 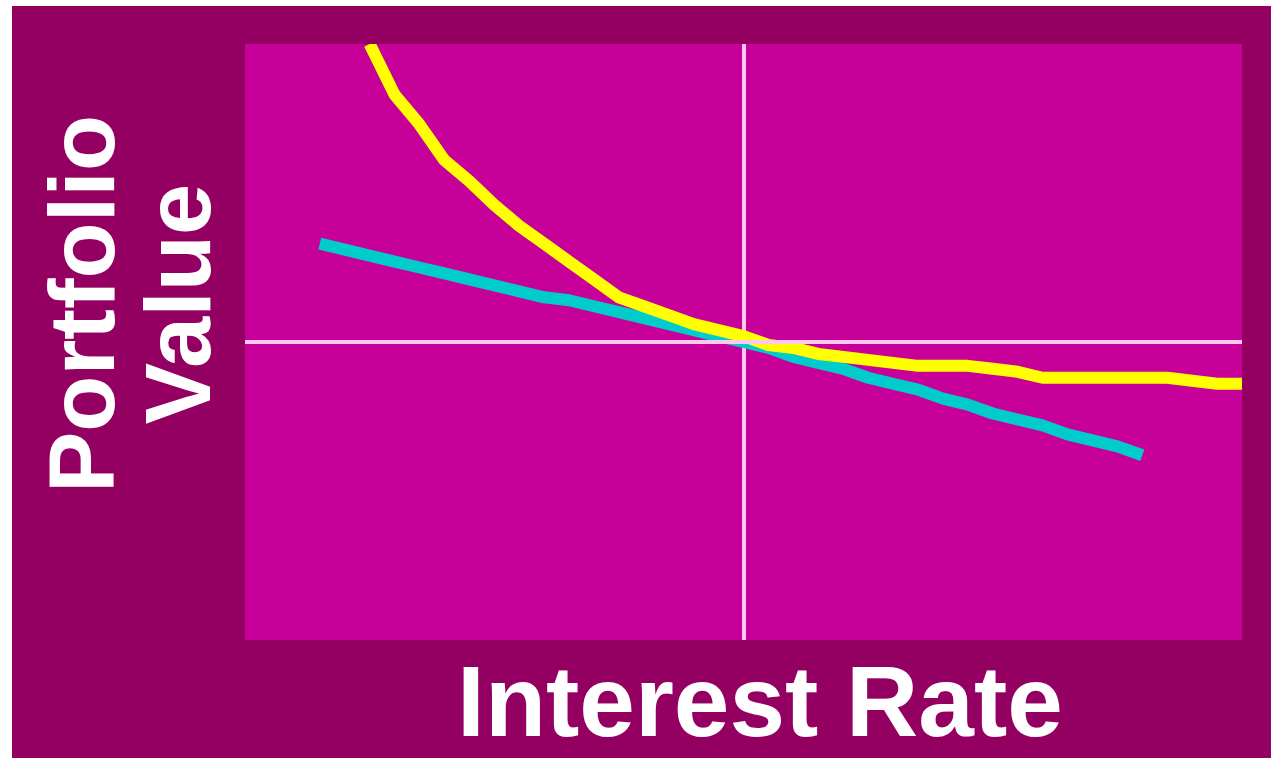 What do you see at coordinates (760, 701) in the screenshot?
I see `x-axis-title: Interest Rate` at bounding box center [760, 701].